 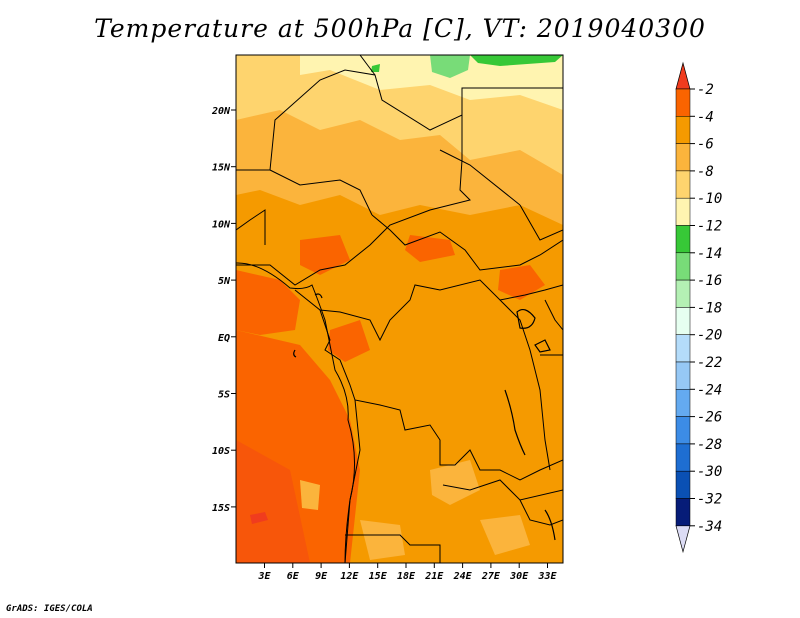 What do you see at coordinates (434, 576) in the screenshot?
I see `lon-tick-label: 21E` at bounding box center [434, 576].